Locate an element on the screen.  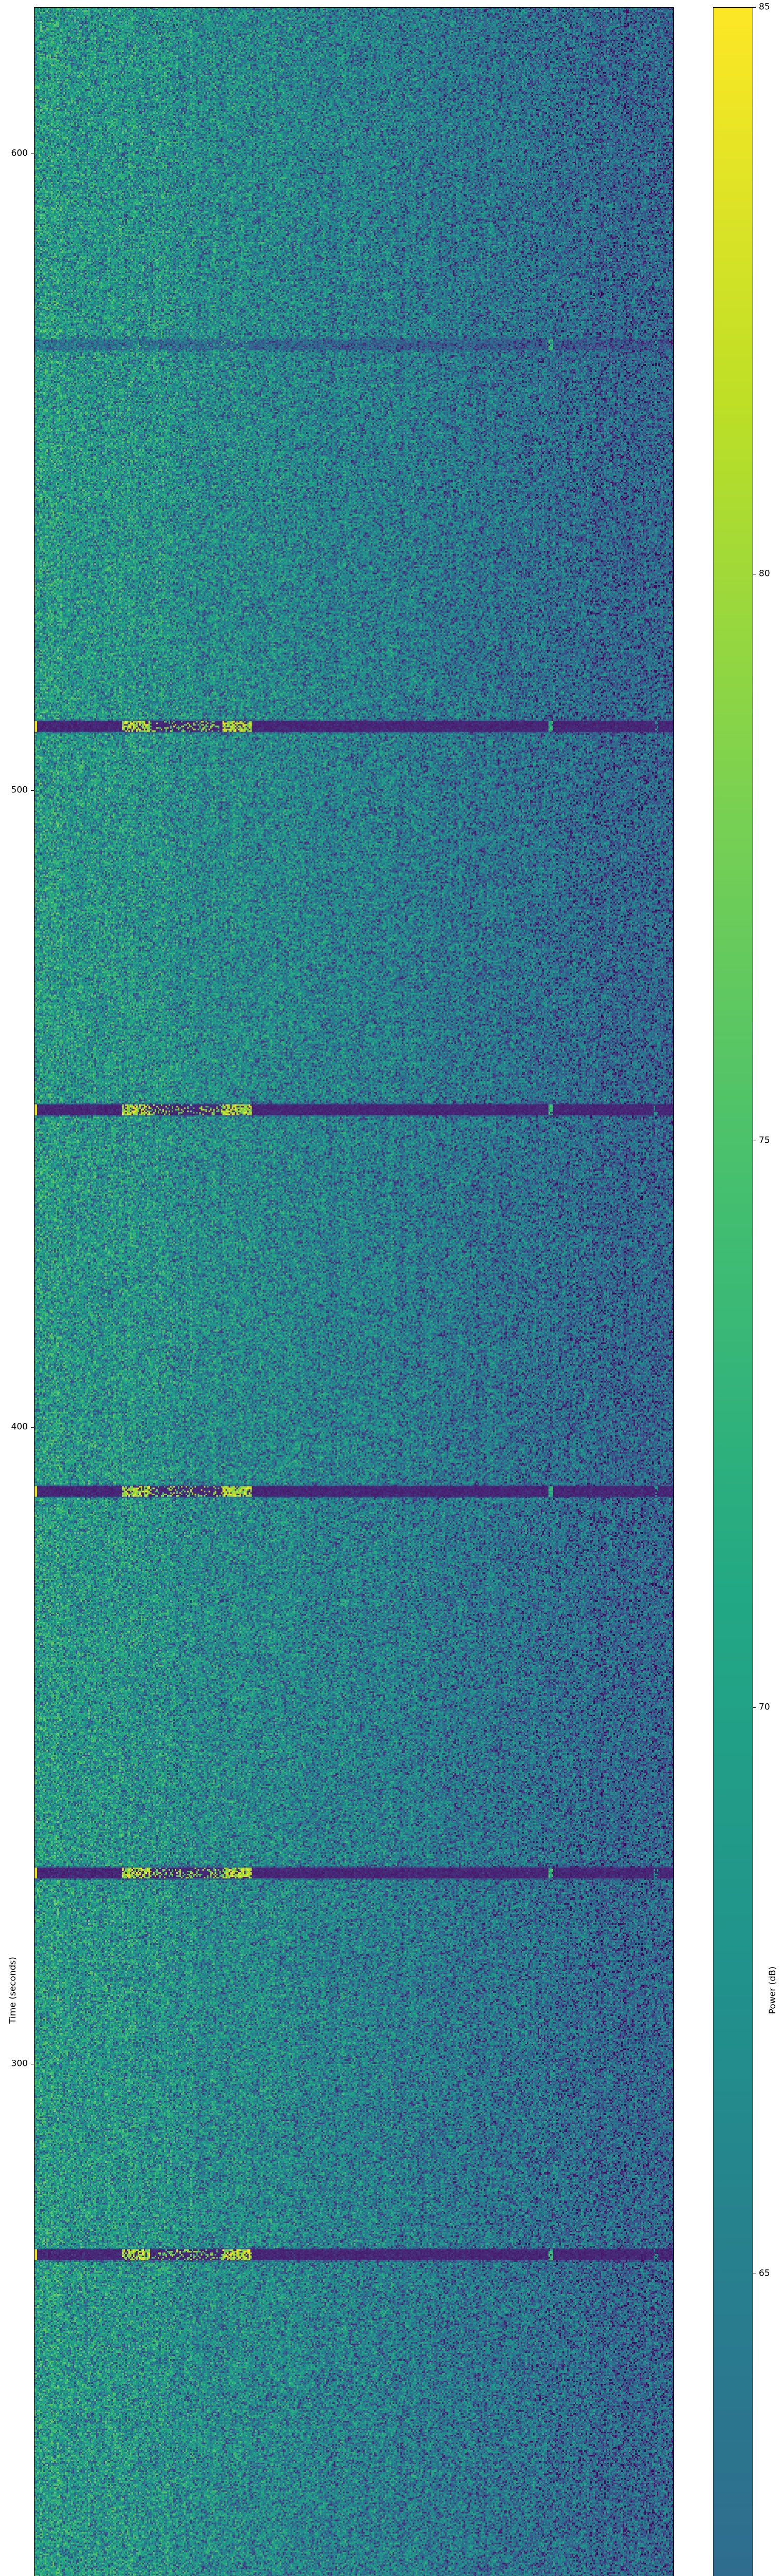
colorbar-tick-label: 75 is located at coordinates (764, 1140).